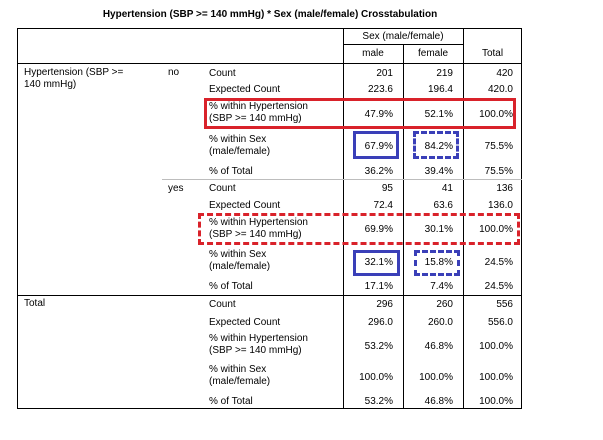 Image resolution: width=603 pixels, height=440 pixels. What do you see at coordinates (35, 303) in the screenshot?
I see `row-label-total: Total` at bounding box center [35, 303].